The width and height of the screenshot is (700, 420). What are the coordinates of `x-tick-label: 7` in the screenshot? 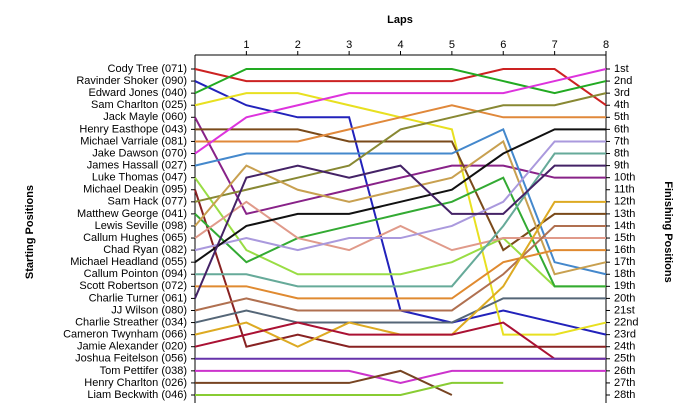 It's located at (555, 45).